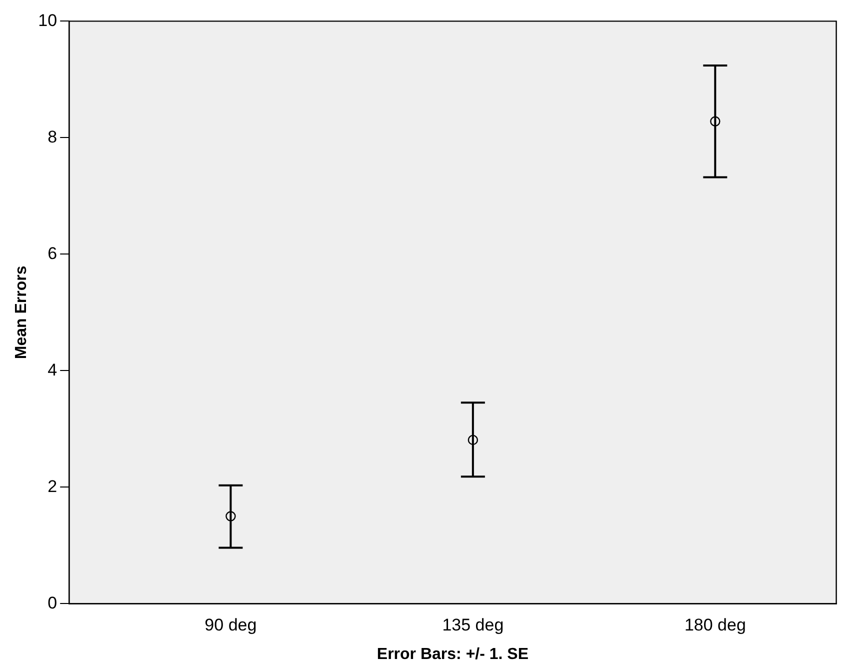 The image size is (850, 671). I want to click on y-tick-label: 10, so click(48, 20).